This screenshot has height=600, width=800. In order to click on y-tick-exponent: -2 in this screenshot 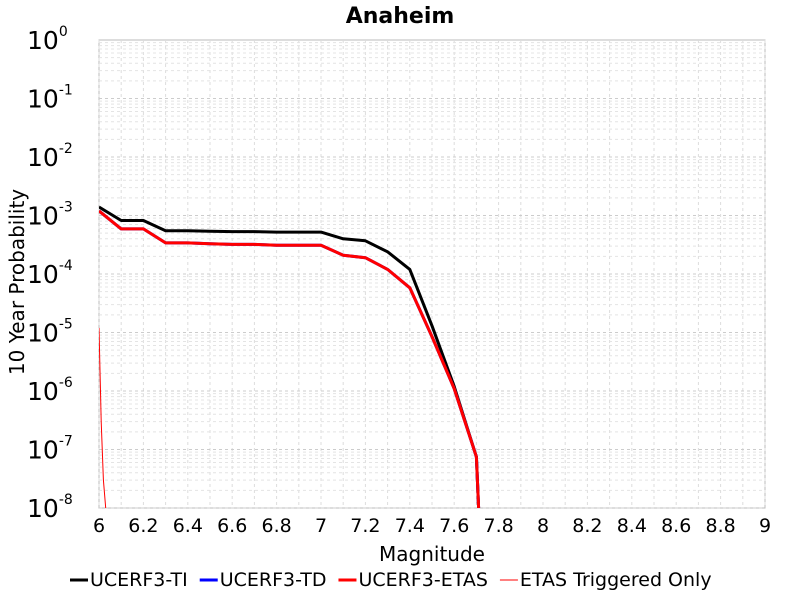, I will do `click(66, 149)`.